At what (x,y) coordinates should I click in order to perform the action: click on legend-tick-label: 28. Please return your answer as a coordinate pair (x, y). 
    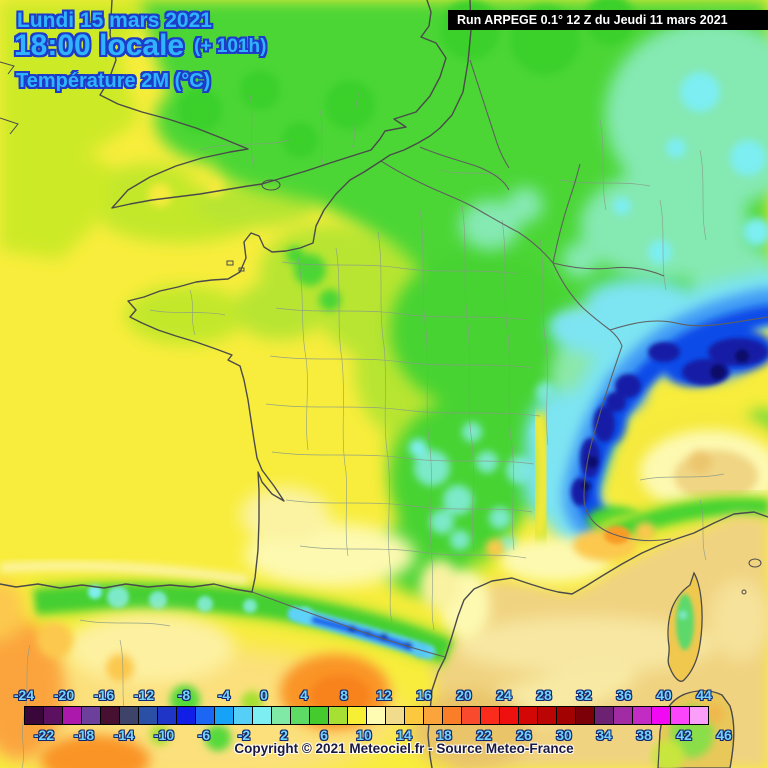
    Looking at the image, I should click on (544, 695).